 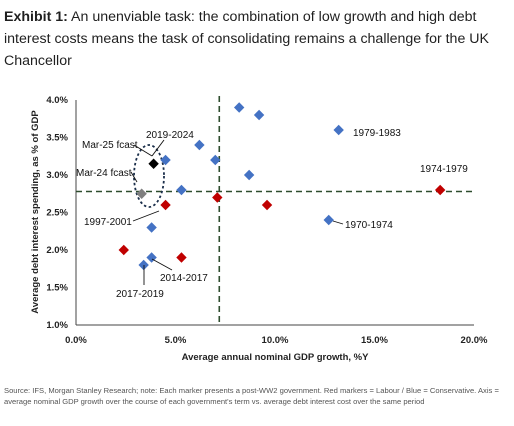 I want to click on x-tick-label: 10.0%, so click(x=275, y=340).